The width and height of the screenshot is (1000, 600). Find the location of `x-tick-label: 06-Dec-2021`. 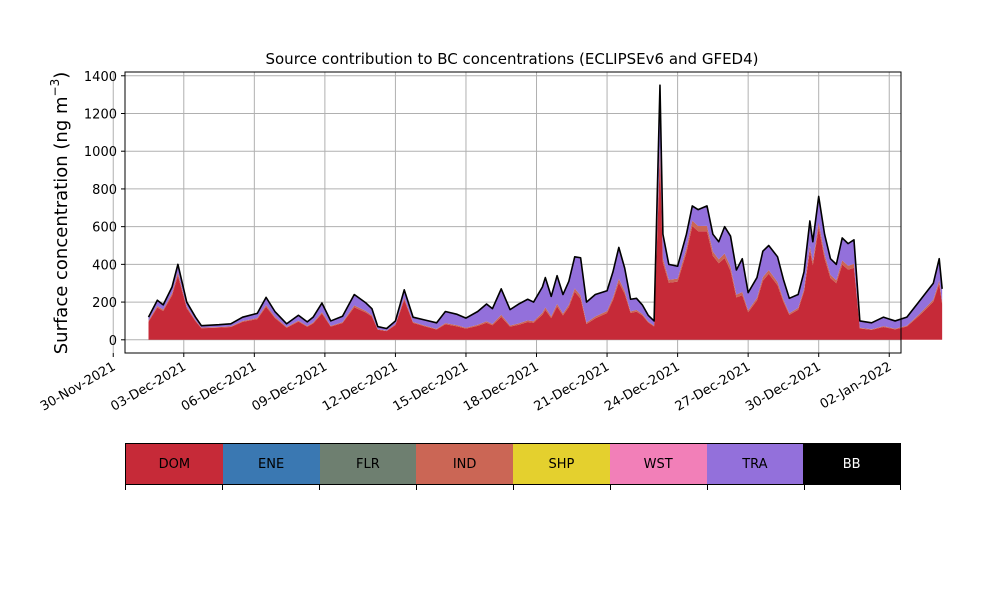

x-tick-label: 06-Dec-2021 is located at coordinates (219, 386).